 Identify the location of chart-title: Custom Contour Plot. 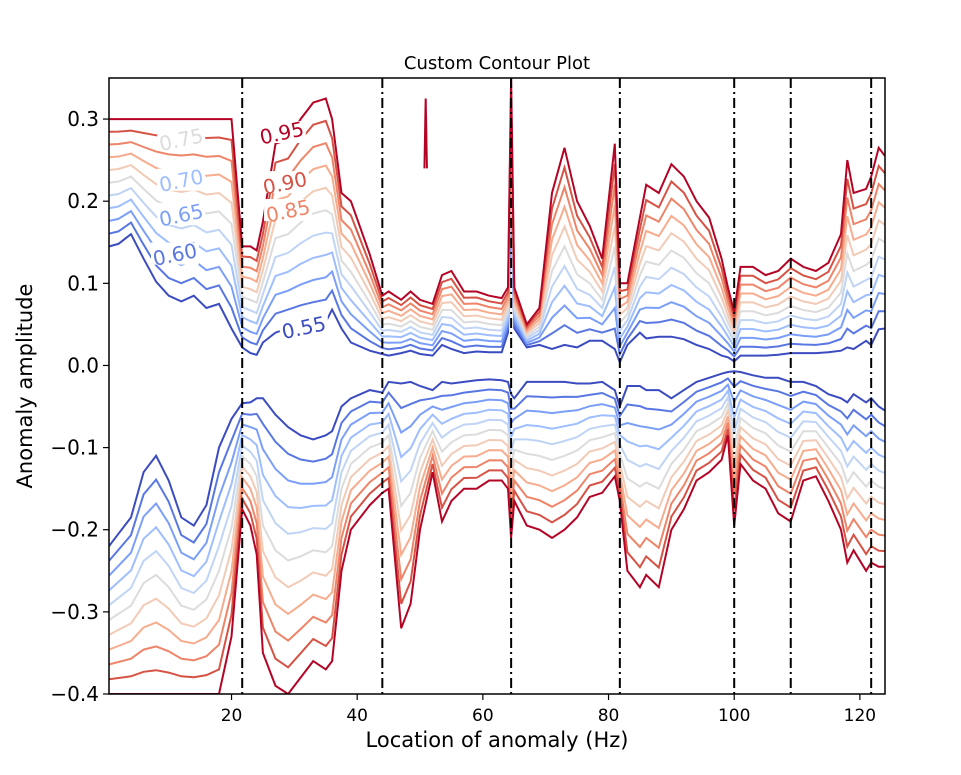
(497, 63).